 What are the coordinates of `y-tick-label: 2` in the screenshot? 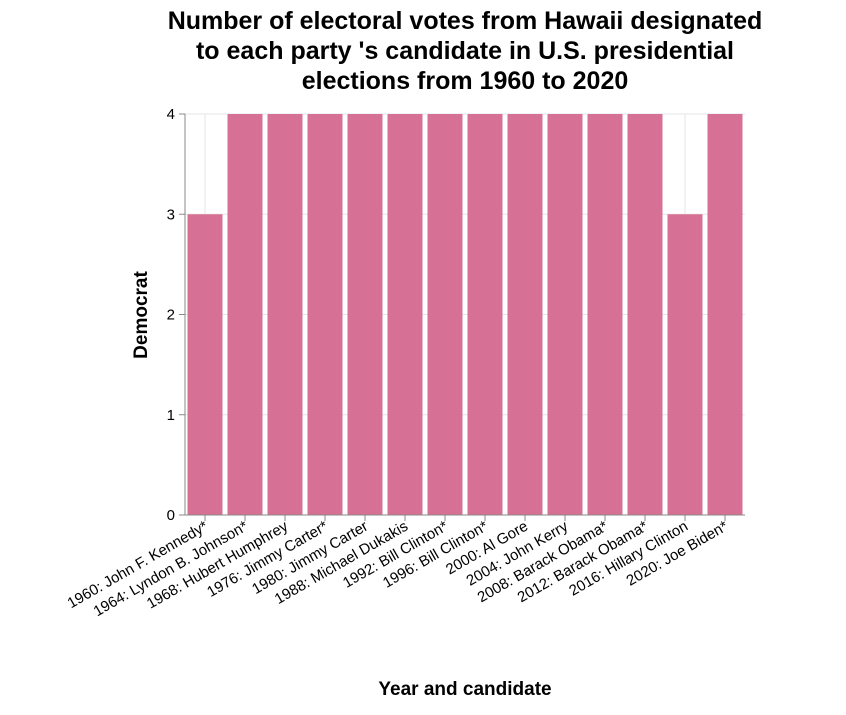 It's located at (171, 315).